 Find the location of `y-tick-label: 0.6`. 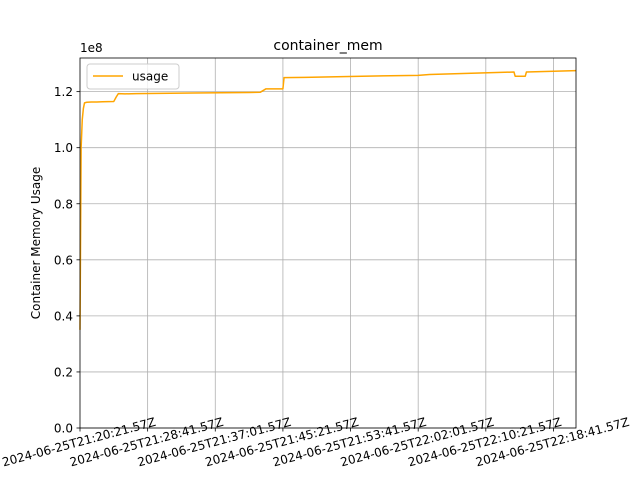

y-tick-label: 0.6 is located at coordinates (63, 260).